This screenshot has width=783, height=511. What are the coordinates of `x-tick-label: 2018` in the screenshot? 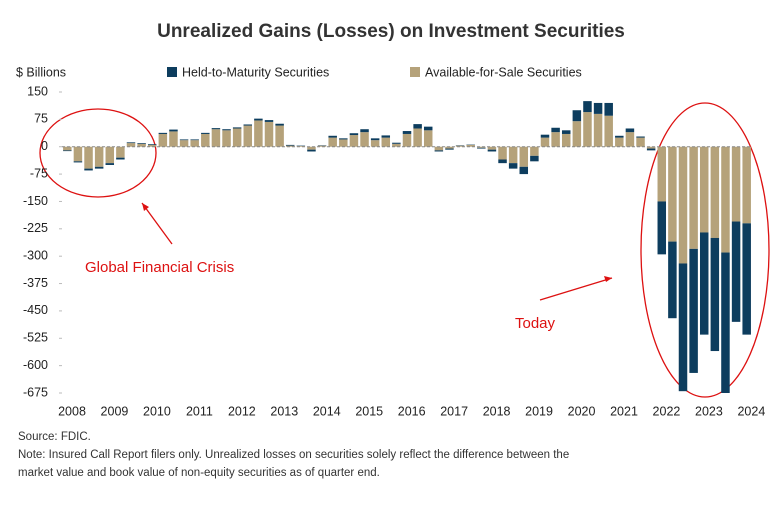 It's located at (497, 411).